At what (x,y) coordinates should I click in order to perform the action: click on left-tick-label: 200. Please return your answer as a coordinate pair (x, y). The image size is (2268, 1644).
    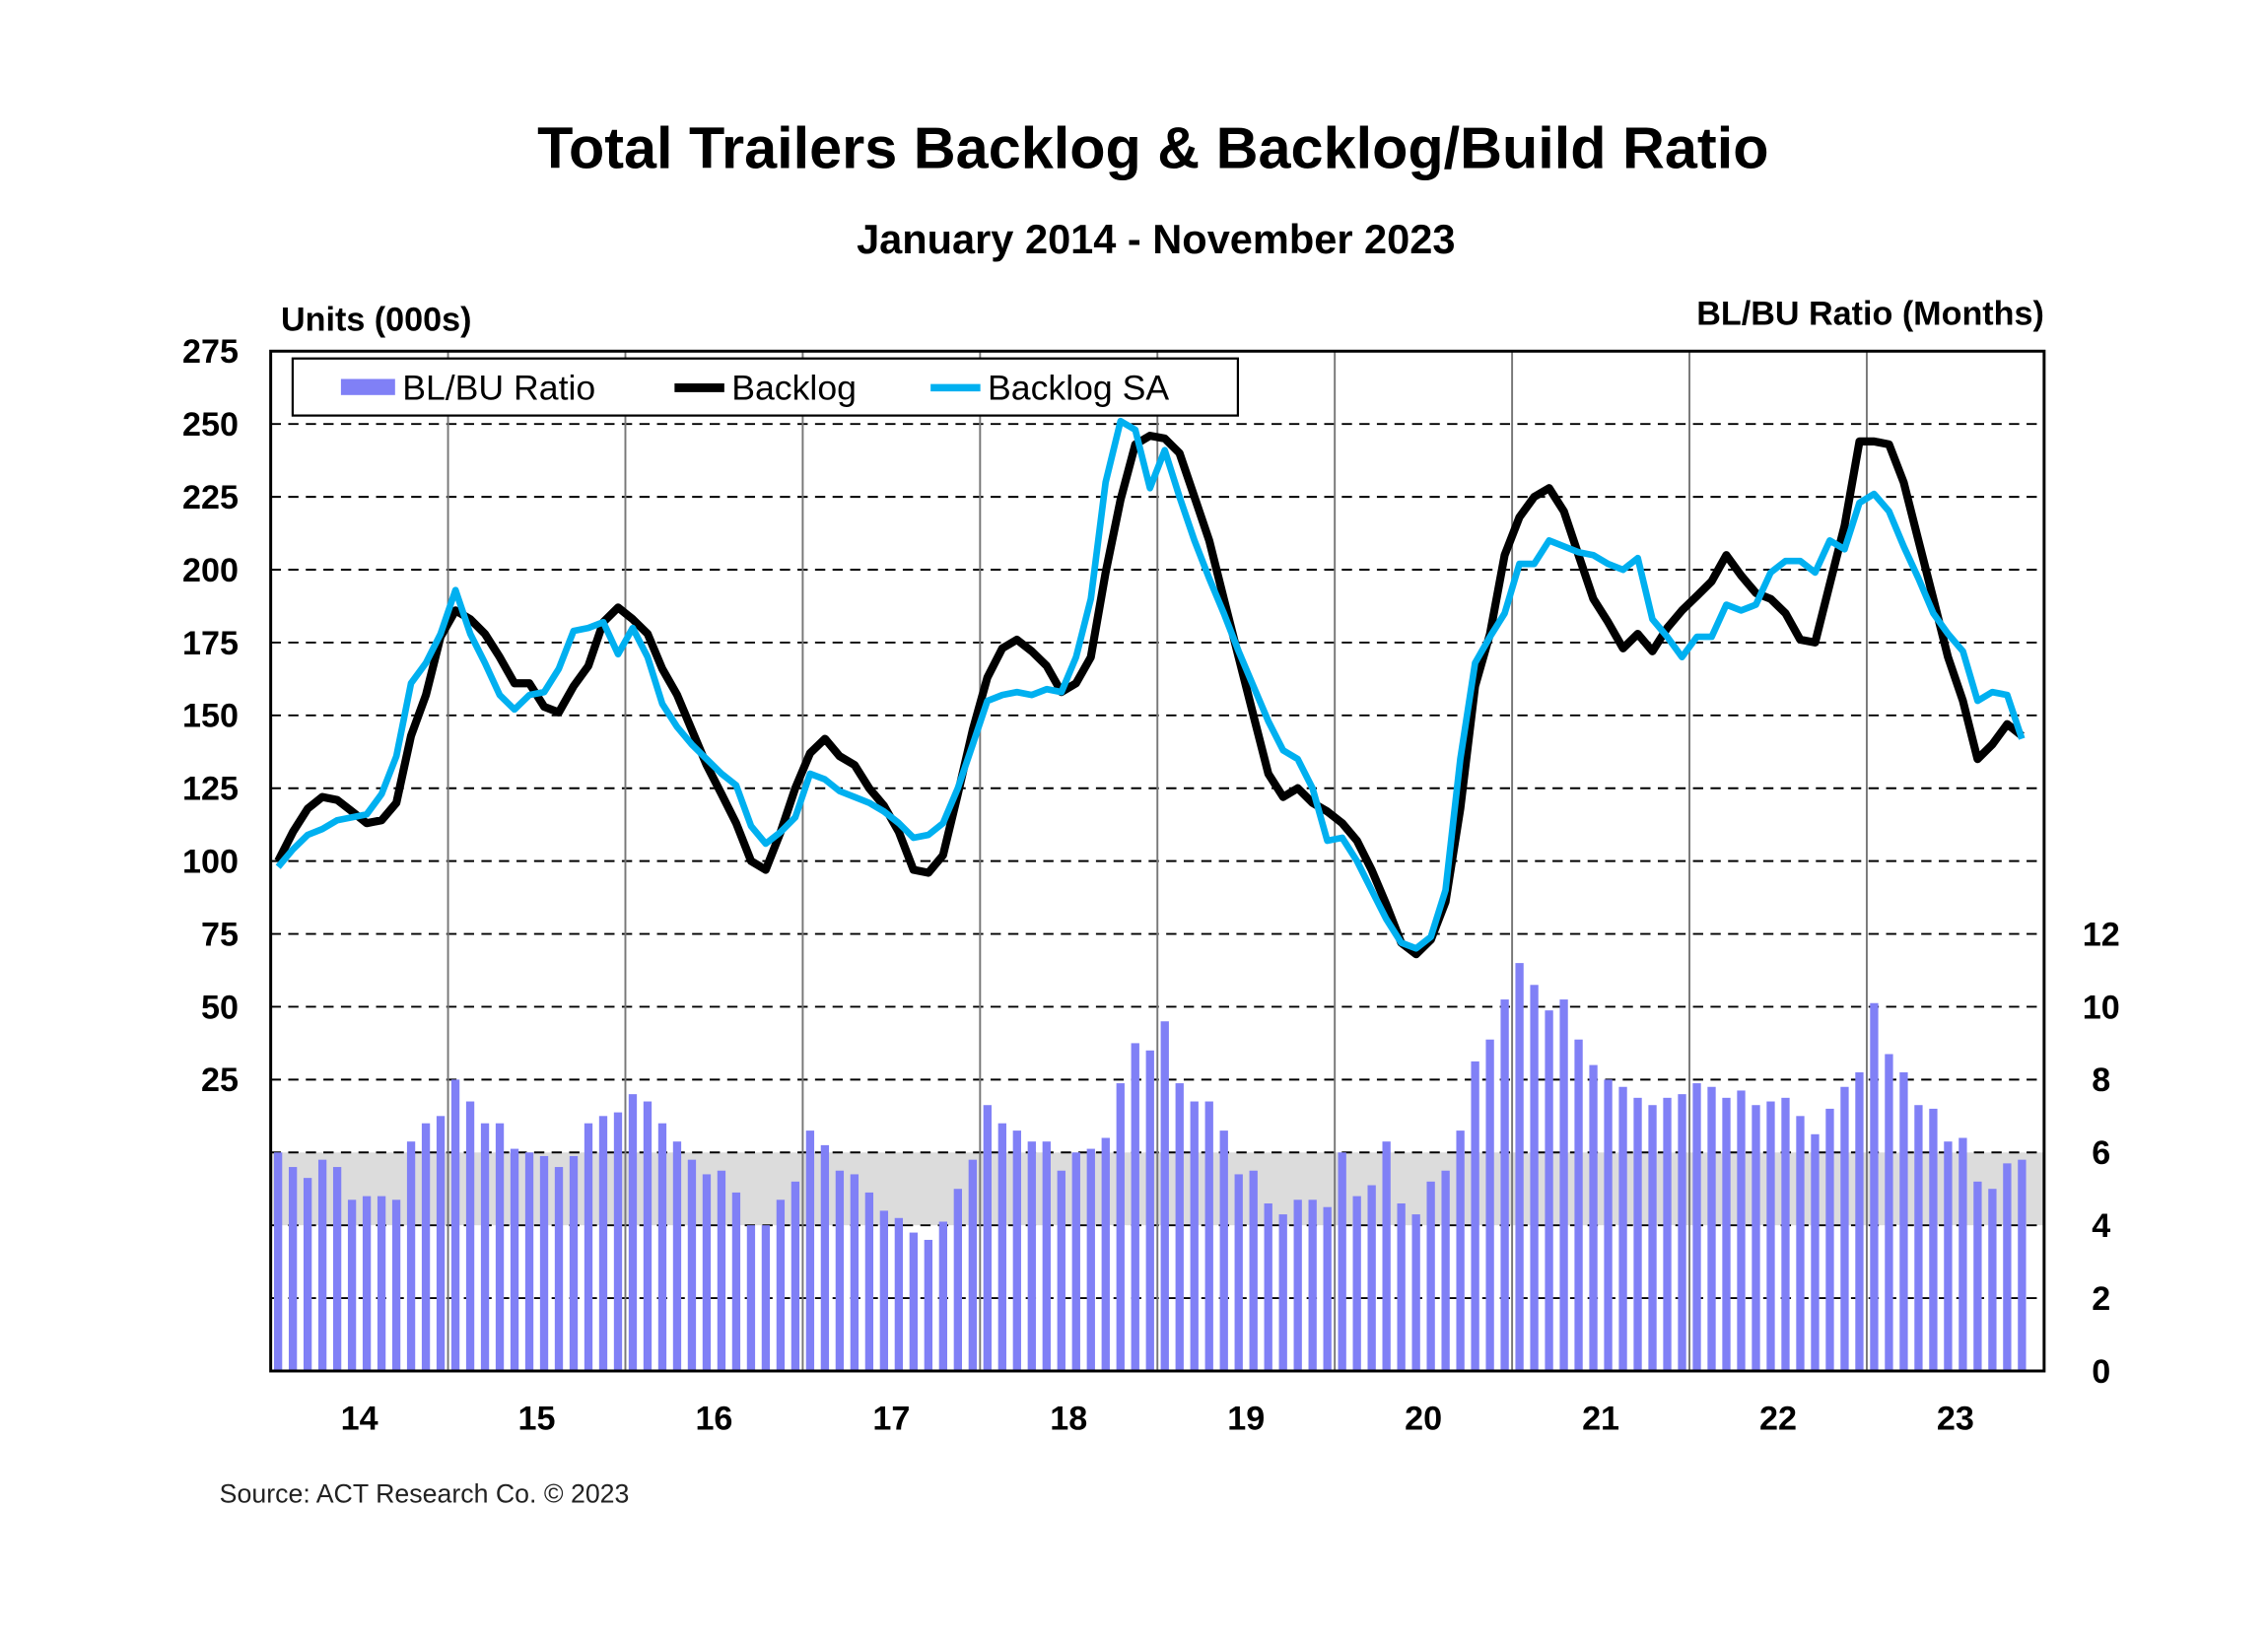
    Looking at the image, I should click on (211, 570).